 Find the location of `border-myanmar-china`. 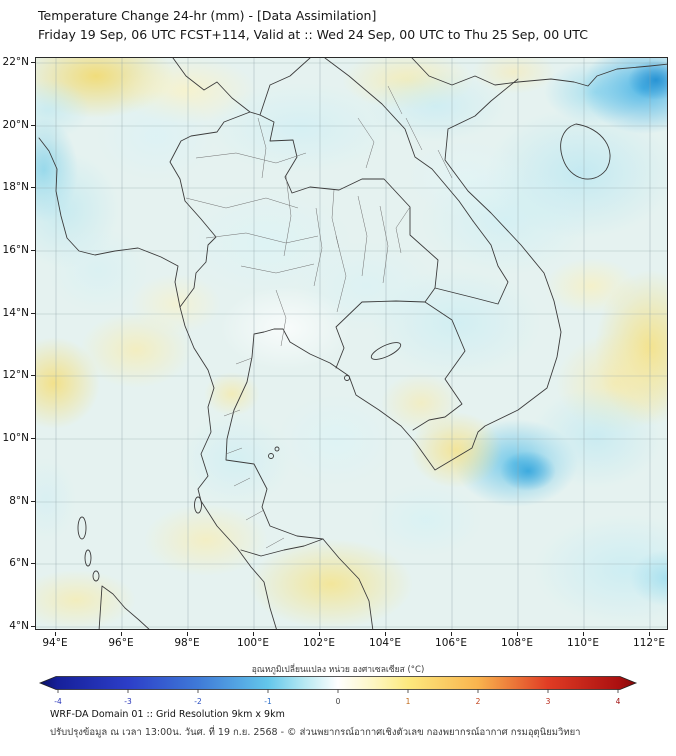

border-myanmar-china is located at coordinates (211, 85).